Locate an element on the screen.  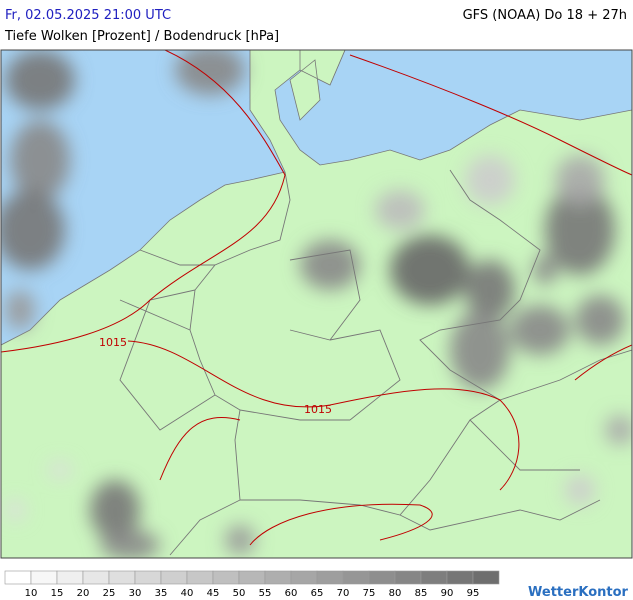
legend-label: 85 is located at coordinates (421, 593).